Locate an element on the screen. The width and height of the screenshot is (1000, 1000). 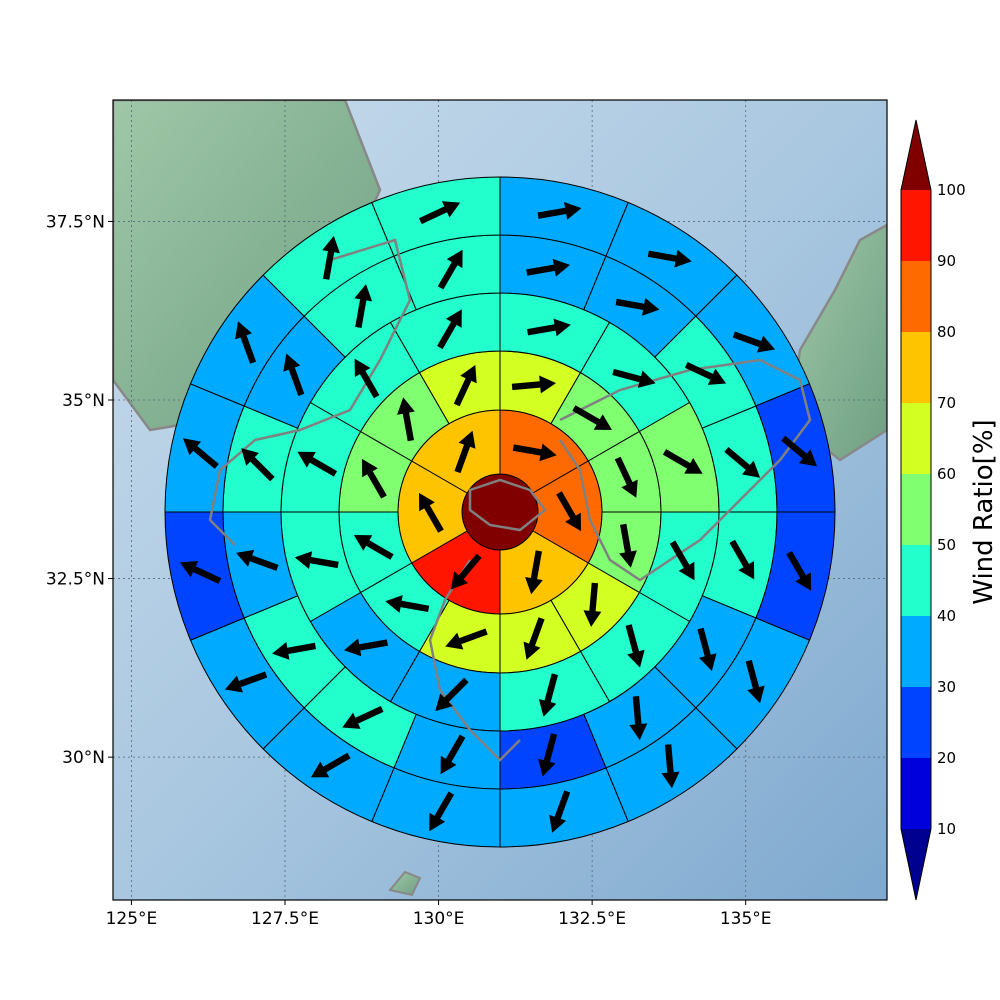
x-tick-label: 130°E is located at coordinates (439, 919).